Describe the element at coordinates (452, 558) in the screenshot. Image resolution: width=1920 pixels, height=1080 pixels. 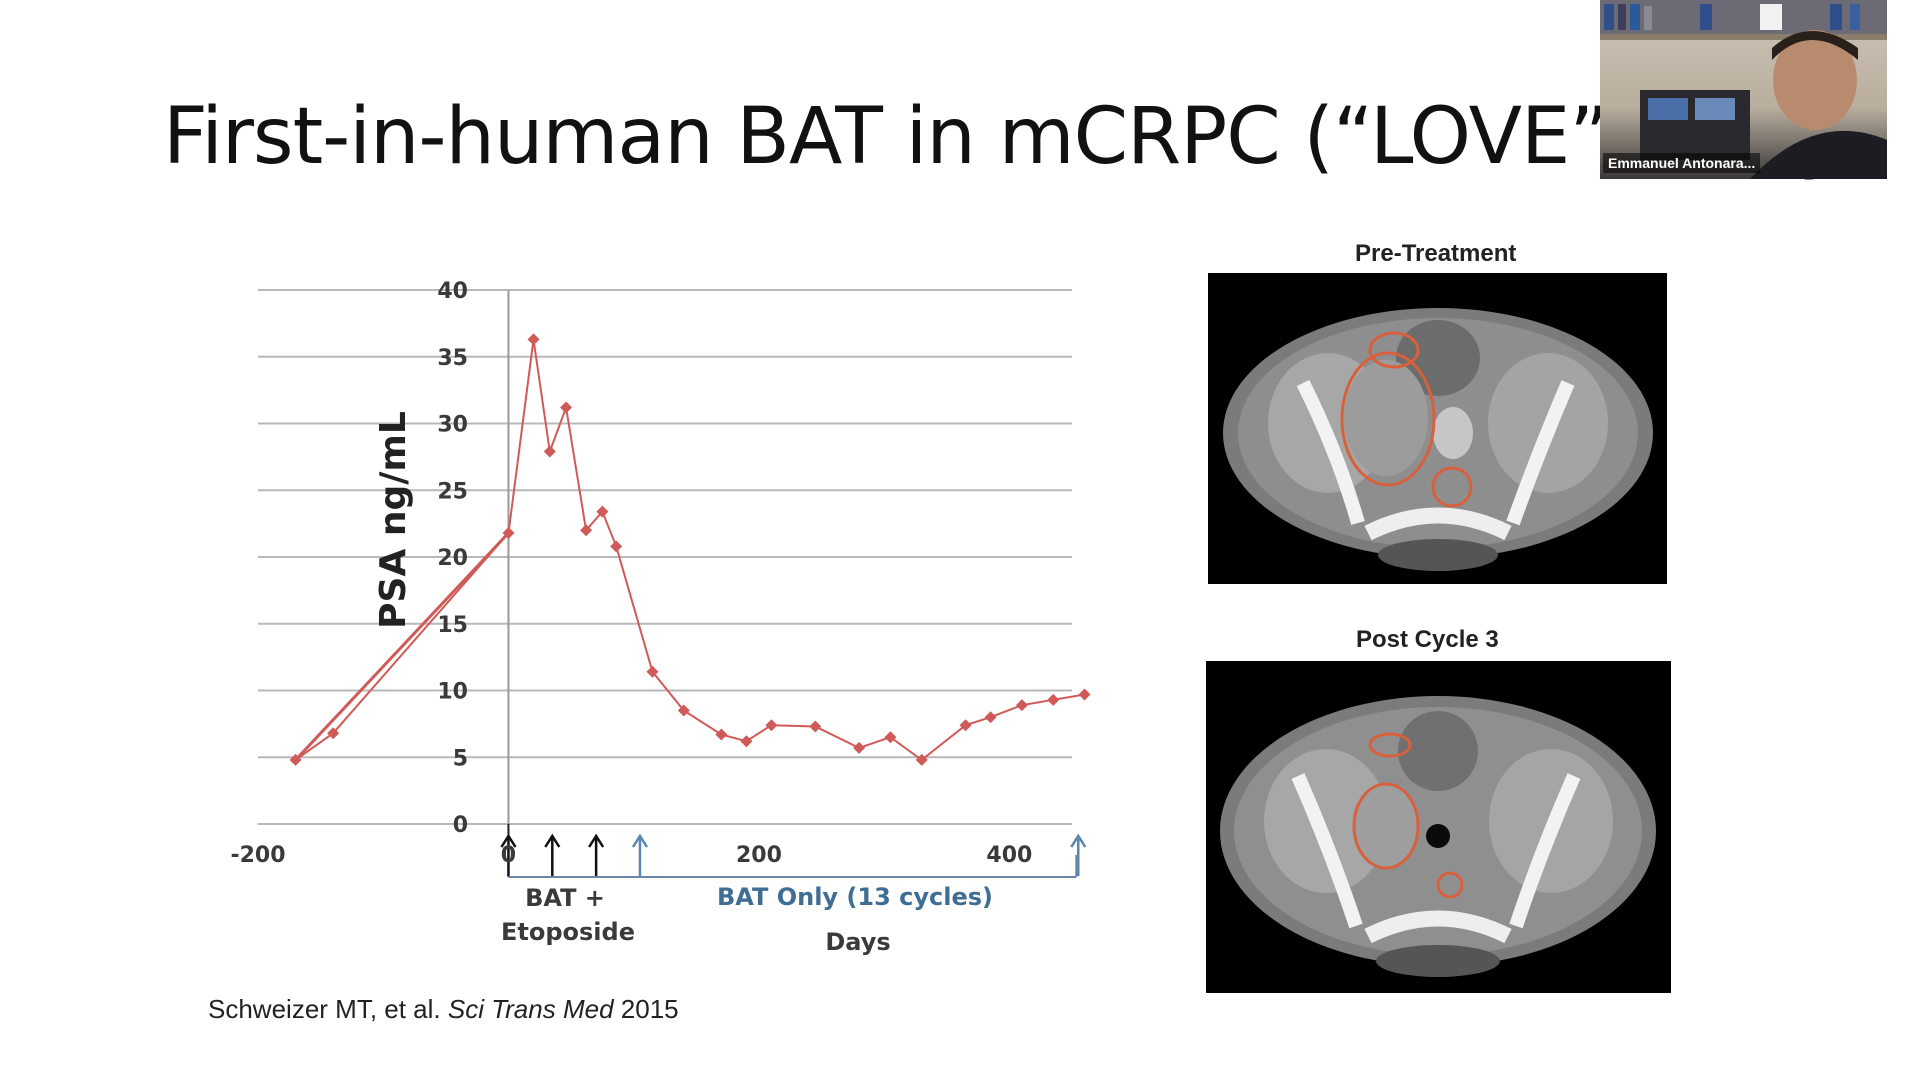
I see `y-tick-label: 20` at that location.